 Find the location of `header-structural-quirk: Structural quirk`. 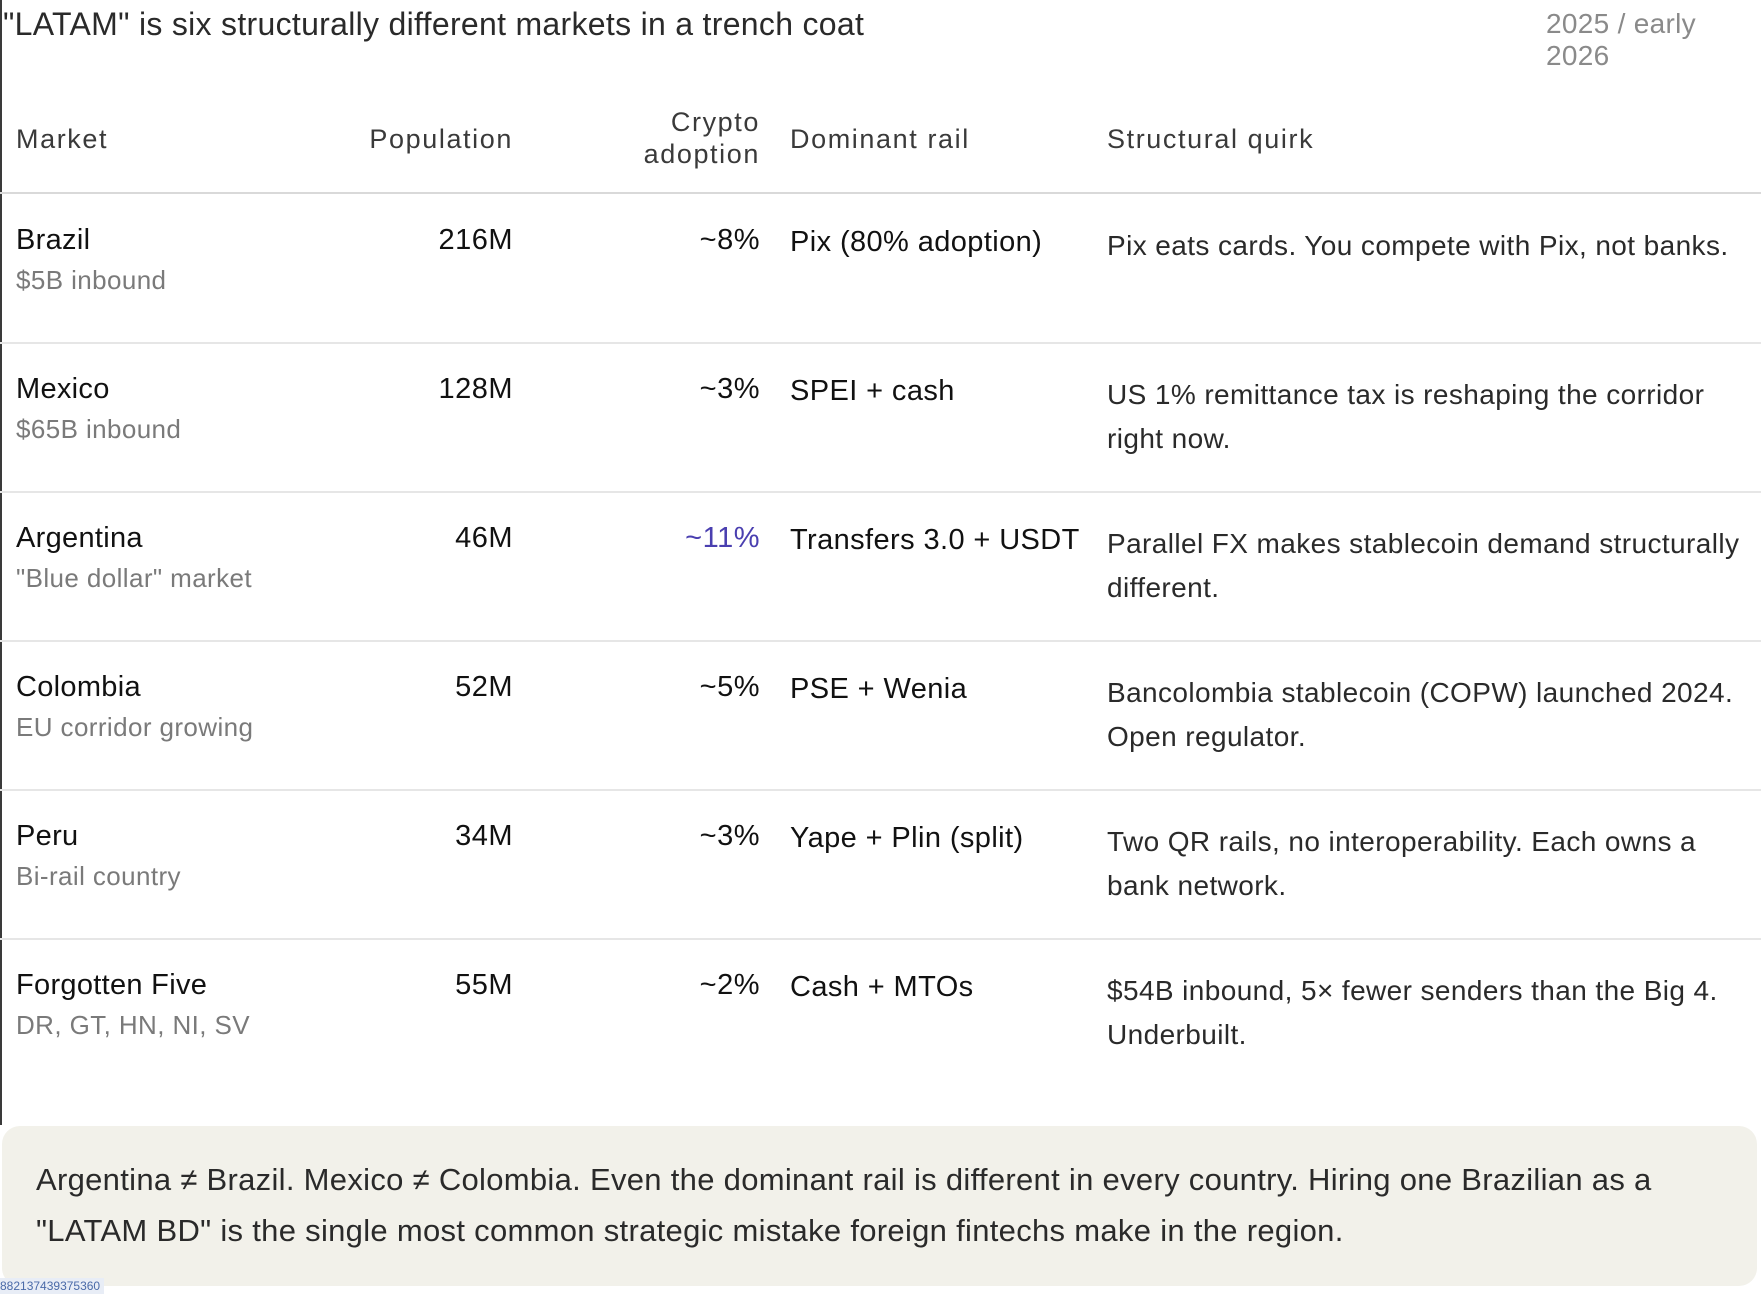

header-structural-quirk: Structural quirk is located at coordinates (1211, 139).